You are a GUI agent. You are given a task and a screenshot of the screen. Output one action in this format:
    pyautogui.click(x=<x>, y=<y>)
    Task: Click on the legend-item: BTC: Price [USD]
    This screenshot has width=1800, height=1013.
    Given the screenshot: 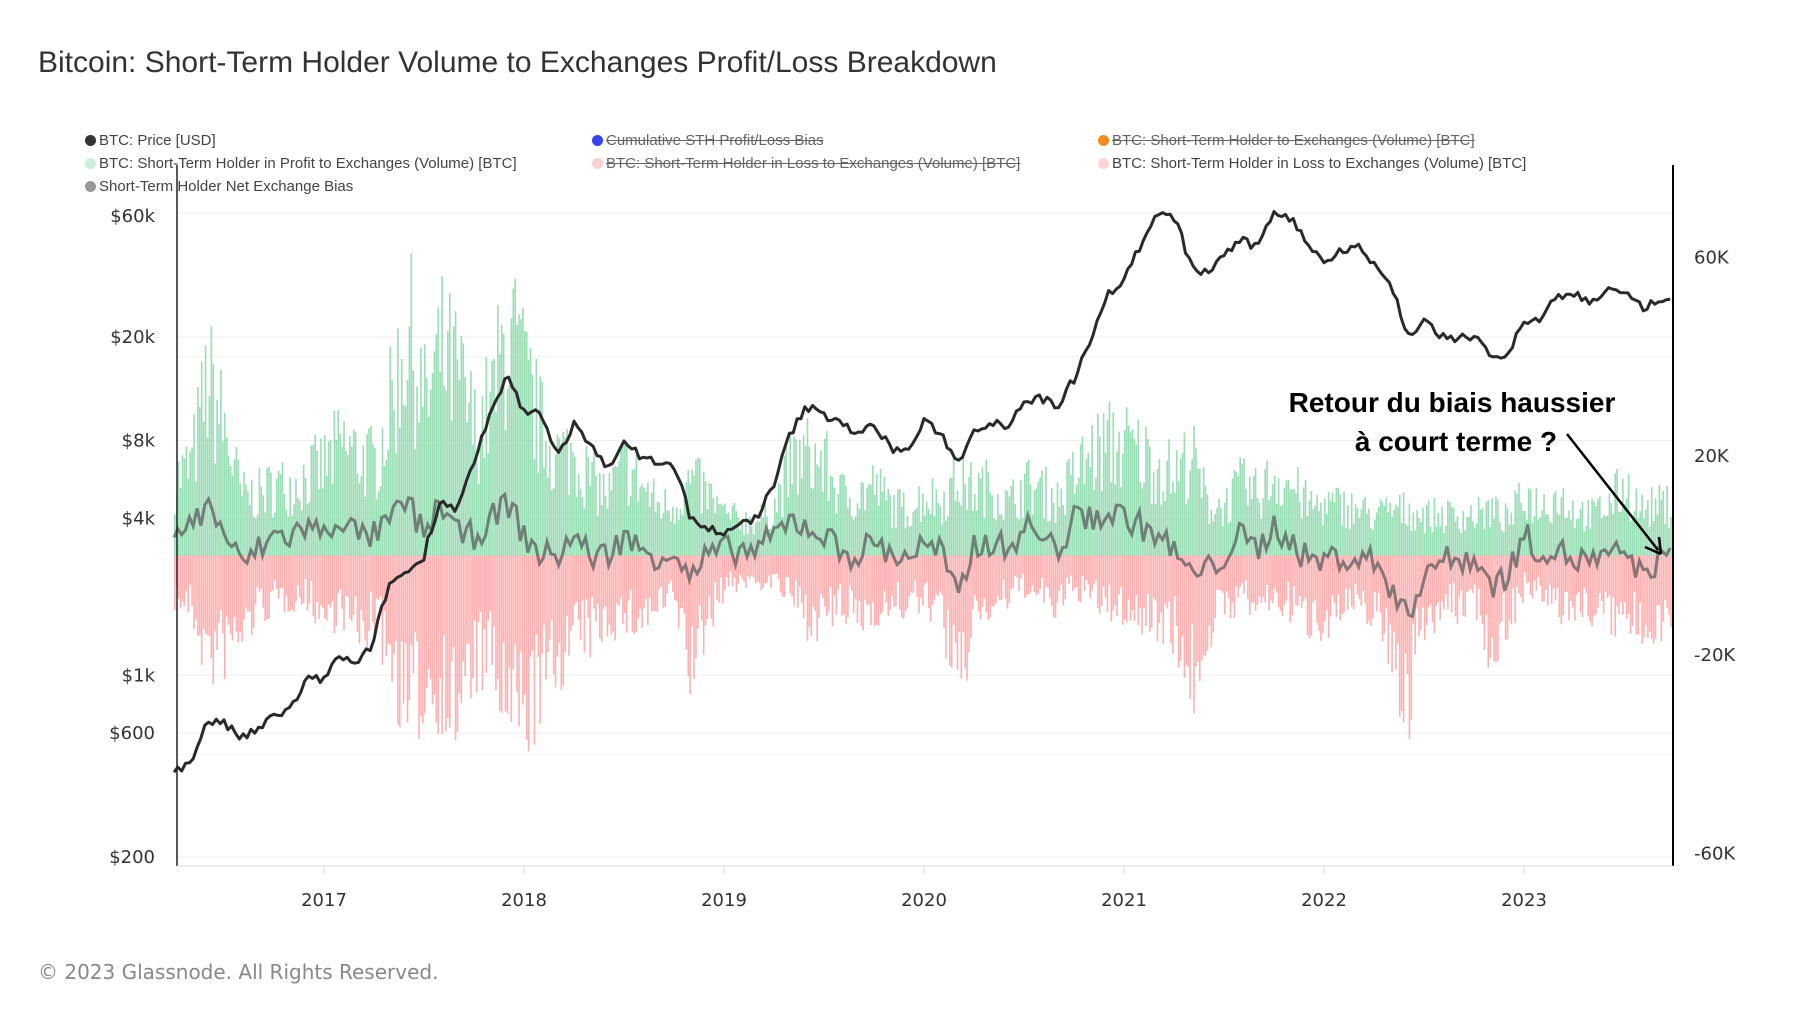 What is the action you would take?
    pyautogui.click(x=150, y=140)
    